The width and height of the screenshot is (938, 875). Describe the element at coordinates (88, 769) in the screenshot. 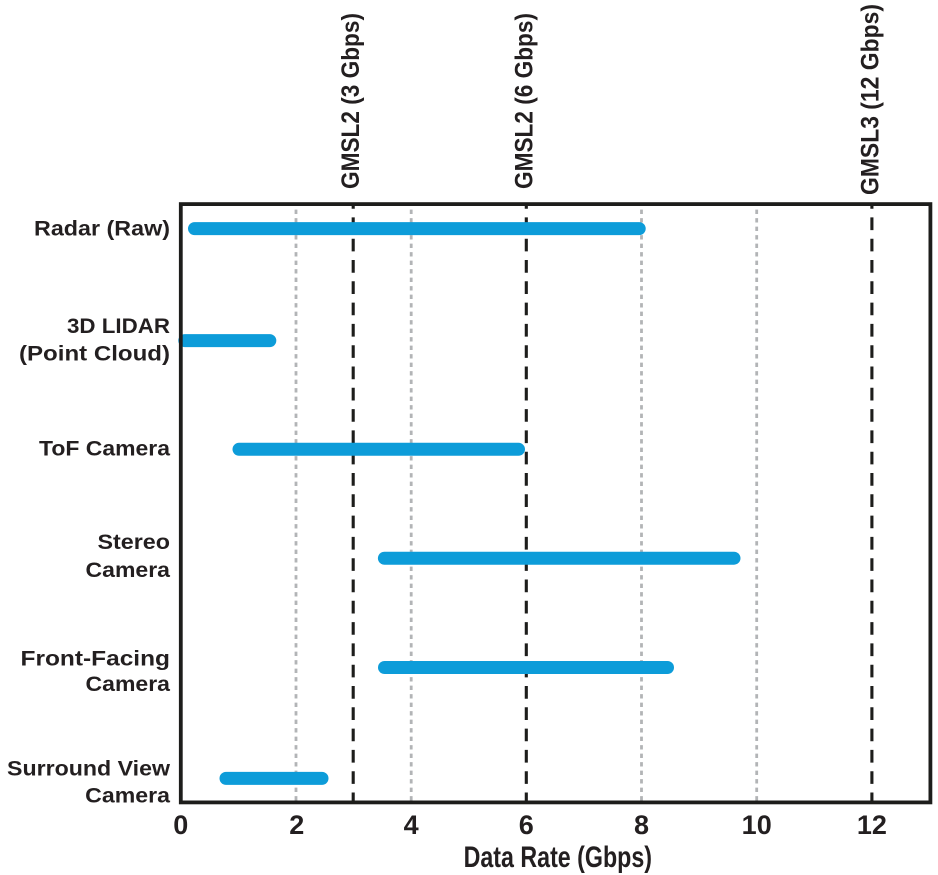

I see `svg-text: Surround View` at that location.